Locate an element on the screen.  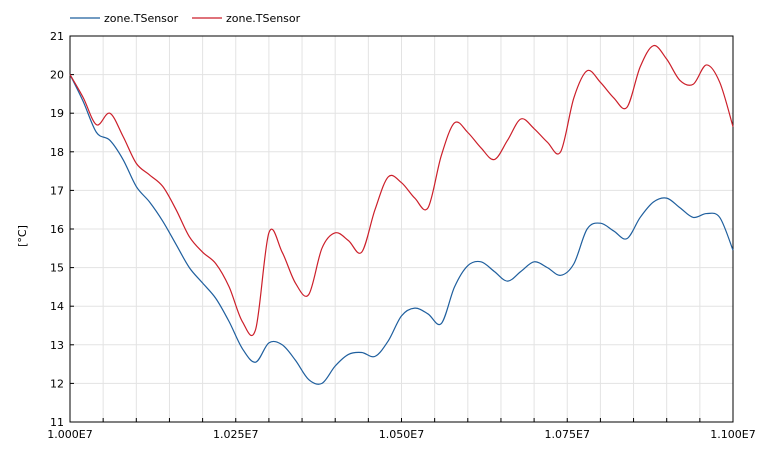
x-tick-label: 1.025E7 is located at coordinates (235, 434).